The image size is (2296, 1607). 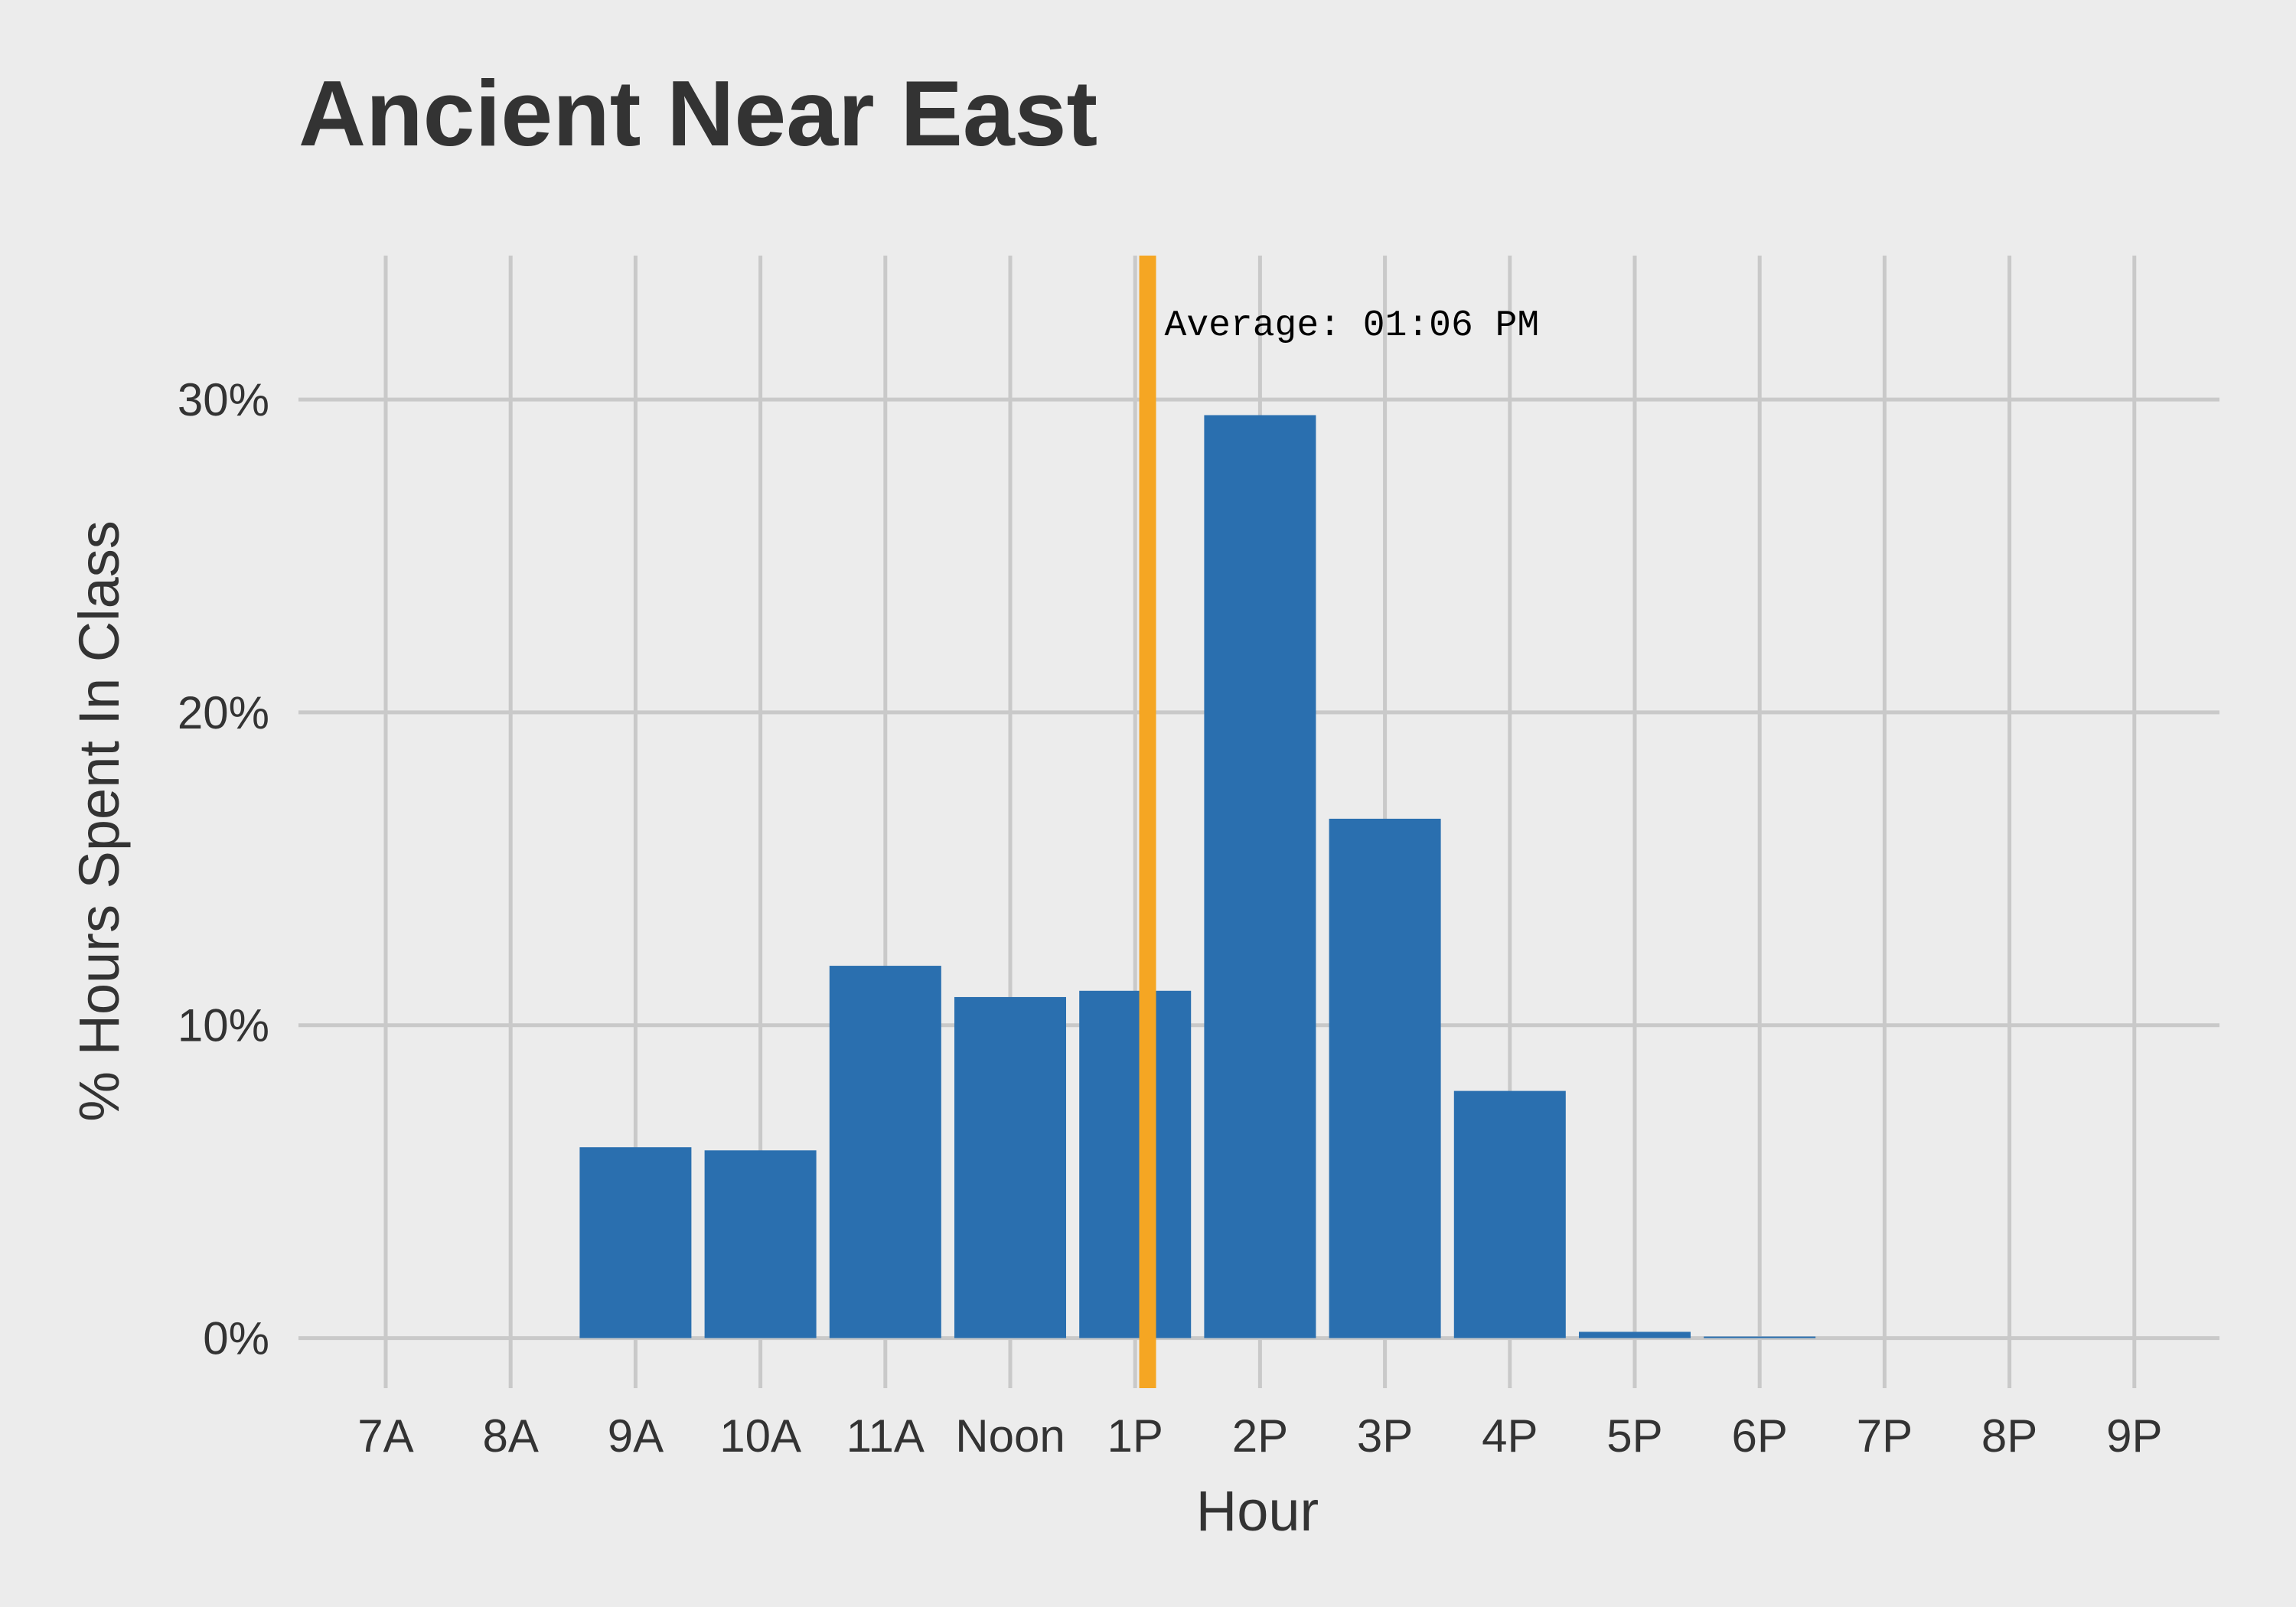 What do you see at coordinates (1010, 1436) in the screenshot?
I see `x-tick-label: Noon` at bounding box center [1010, 1436].